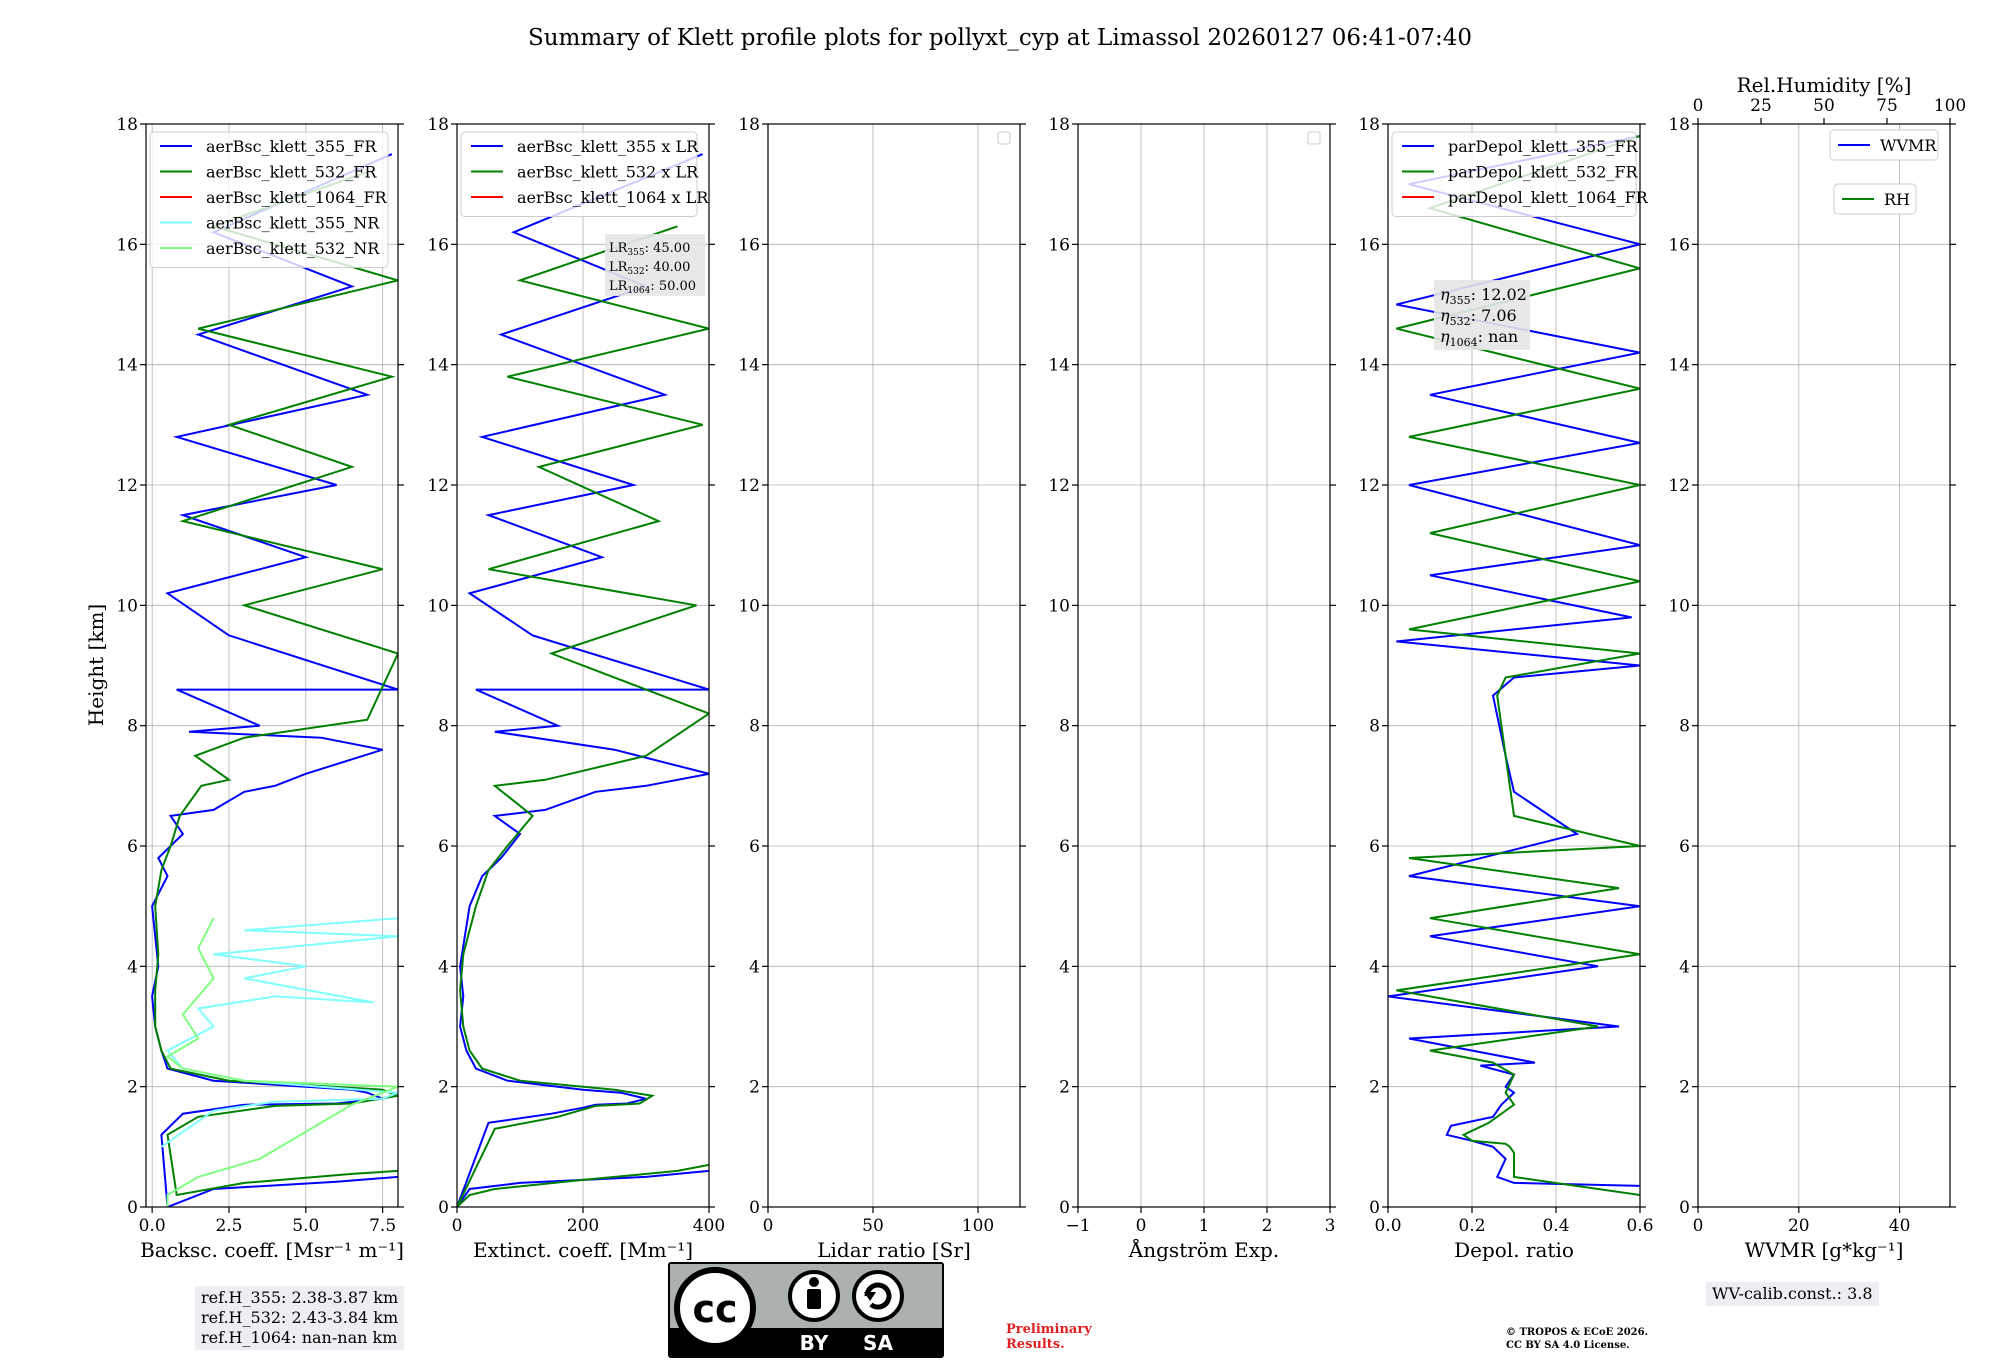 The width and height of the screenshot is (2000, 1360). I want to click on legend-label: aerBsc_klett_532 x LR, so click(608, 172).